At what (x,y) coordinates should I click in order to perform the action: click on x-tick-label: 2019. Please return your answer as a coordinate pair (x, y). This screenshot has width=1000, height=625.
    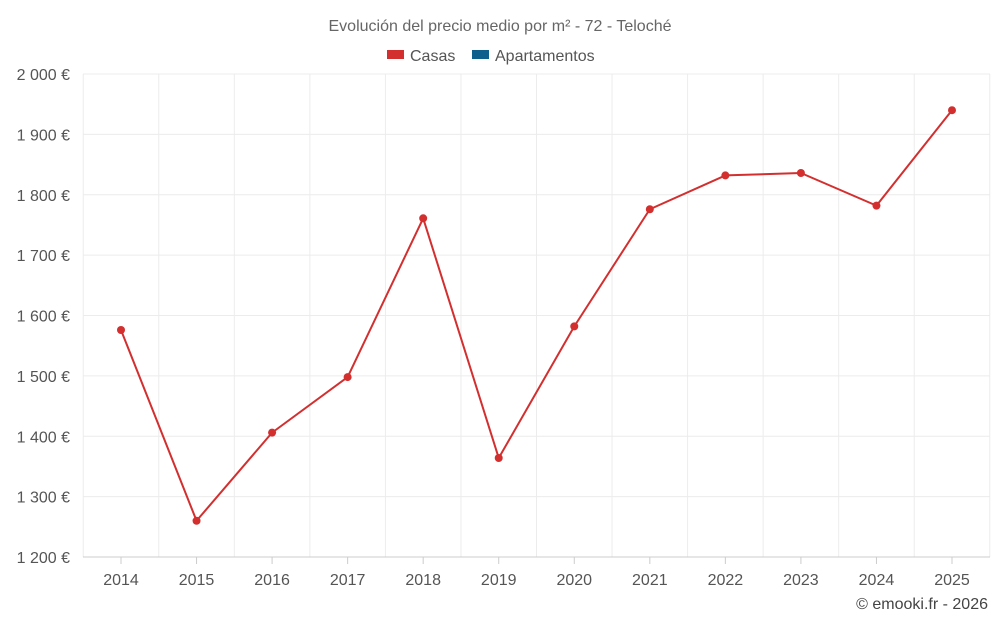
    Looking at the image, I should click on (499, 580).